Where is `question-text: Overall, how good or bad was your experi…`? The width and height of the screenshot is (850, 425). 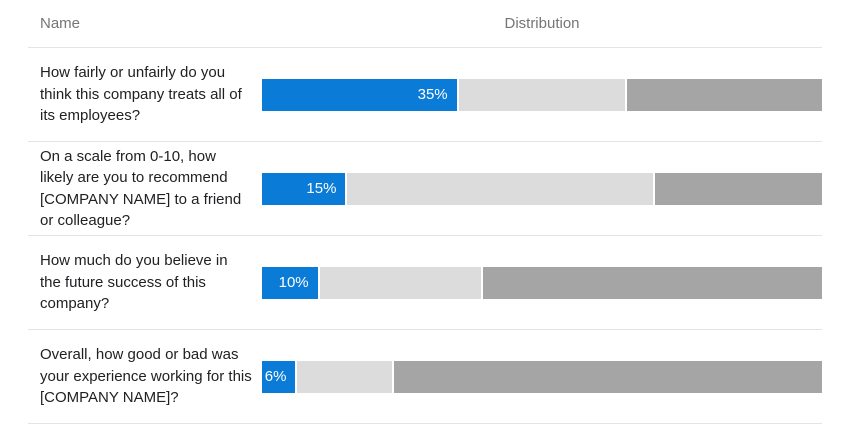 question-text: Overall, how good or bad was your experi… is located at coordinates (146, 376).